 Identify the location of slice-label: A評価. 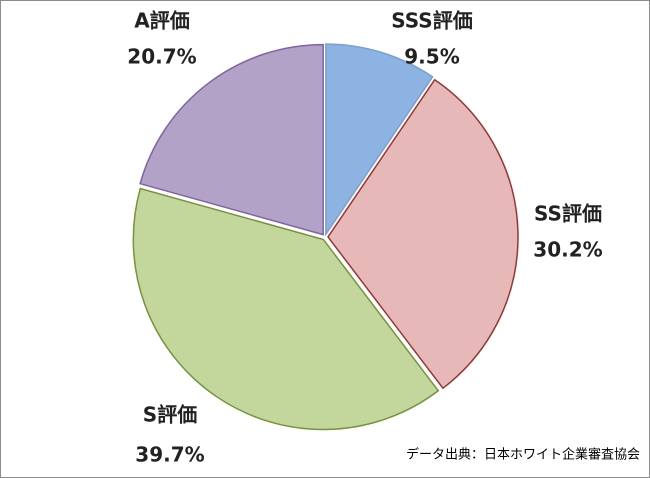
(161, 21).